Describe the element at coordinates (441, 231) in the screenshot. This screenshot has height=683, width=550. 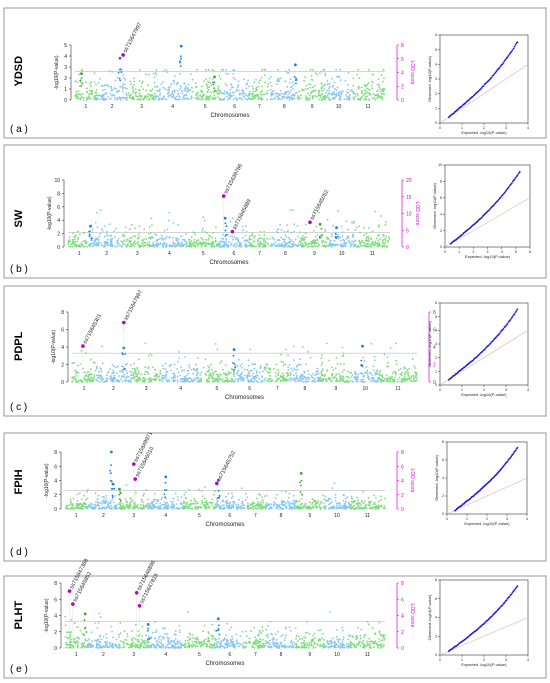
I see `qq-y-tick-label: 2` at that location.